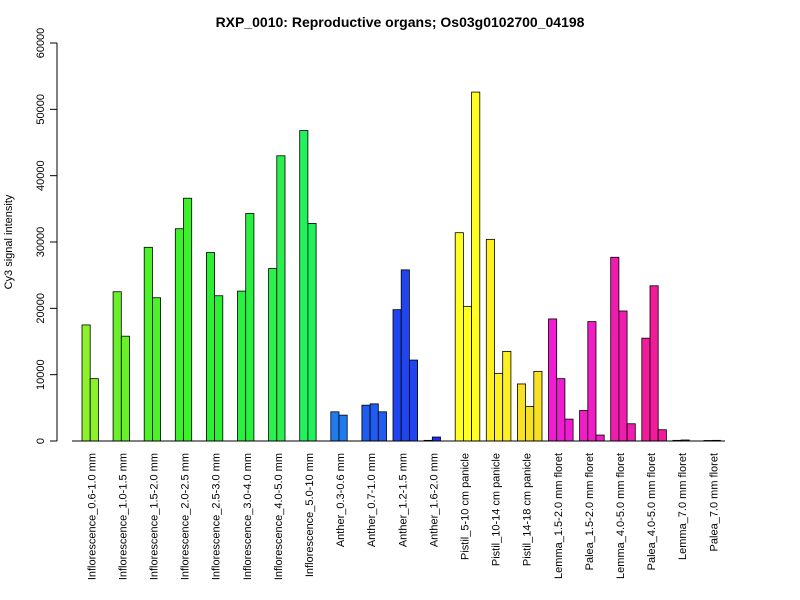  I want to click on x-tick-label: Inflorescence_0.6-1.0 mm, so click(92, 516).